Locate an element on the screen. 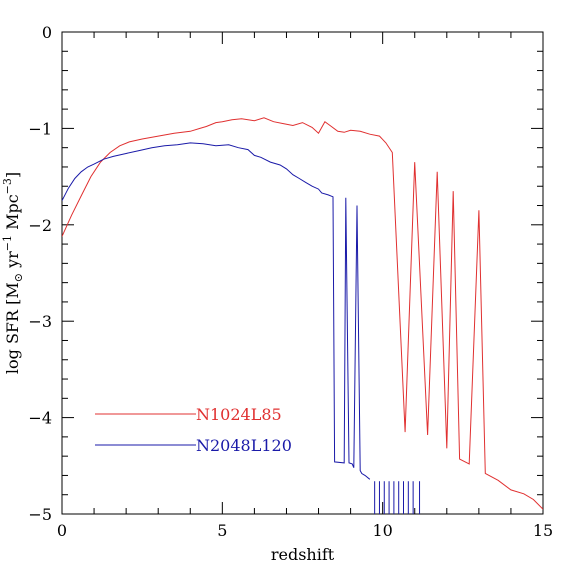 This screenshot has width=574, height=574. x-tick-label: 0 is located at coordinates (62, 530).